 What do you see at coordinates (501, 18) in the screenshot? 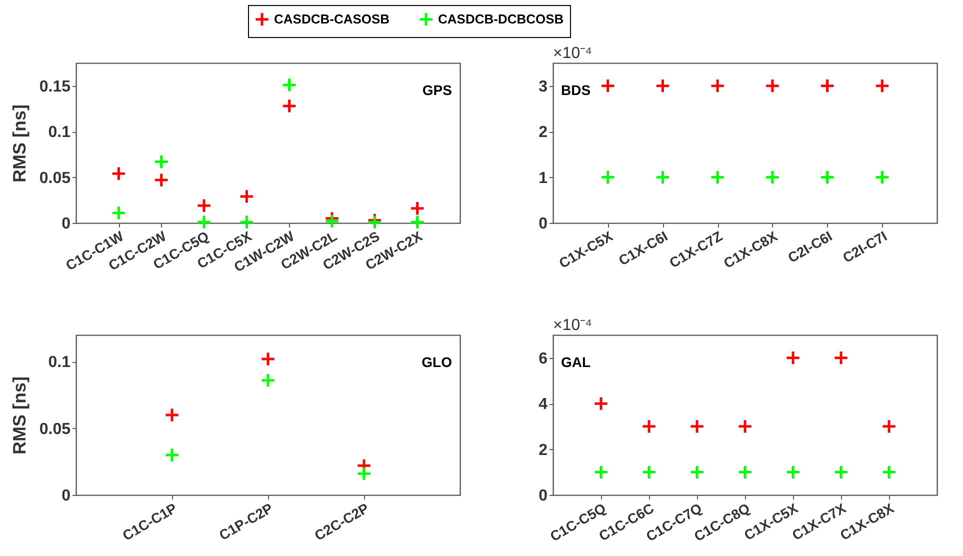
I see `legend-label: CASDCB-DCBCOSB` at bounding box center [501, 18].